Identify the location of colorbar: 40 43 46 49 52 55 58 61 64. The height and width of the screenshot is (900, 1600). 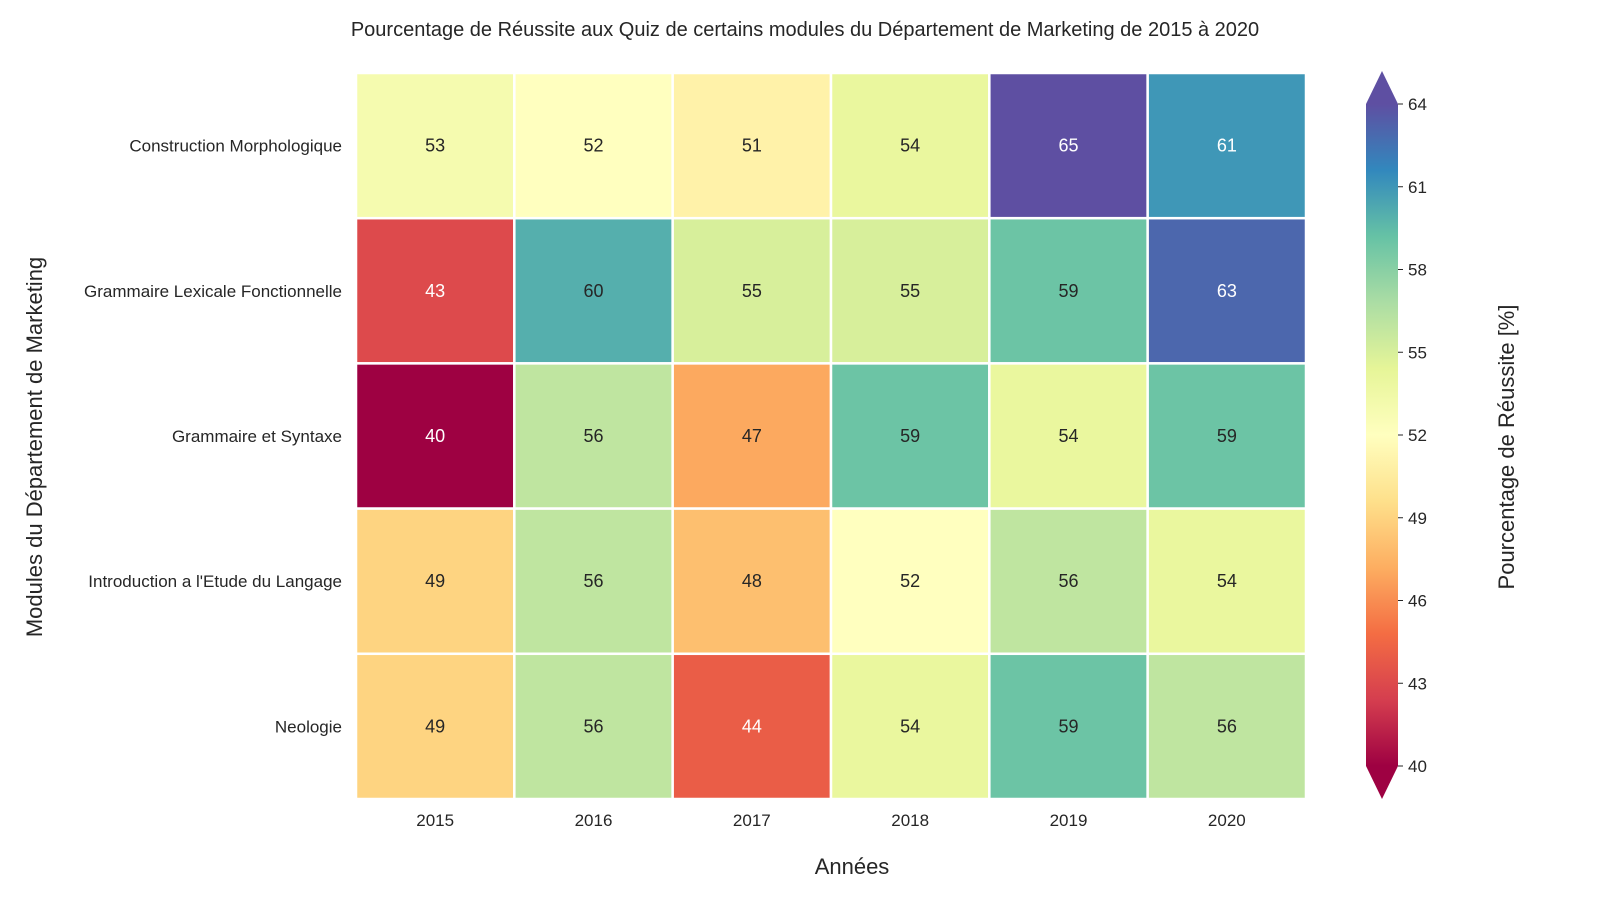
(1396, 435).